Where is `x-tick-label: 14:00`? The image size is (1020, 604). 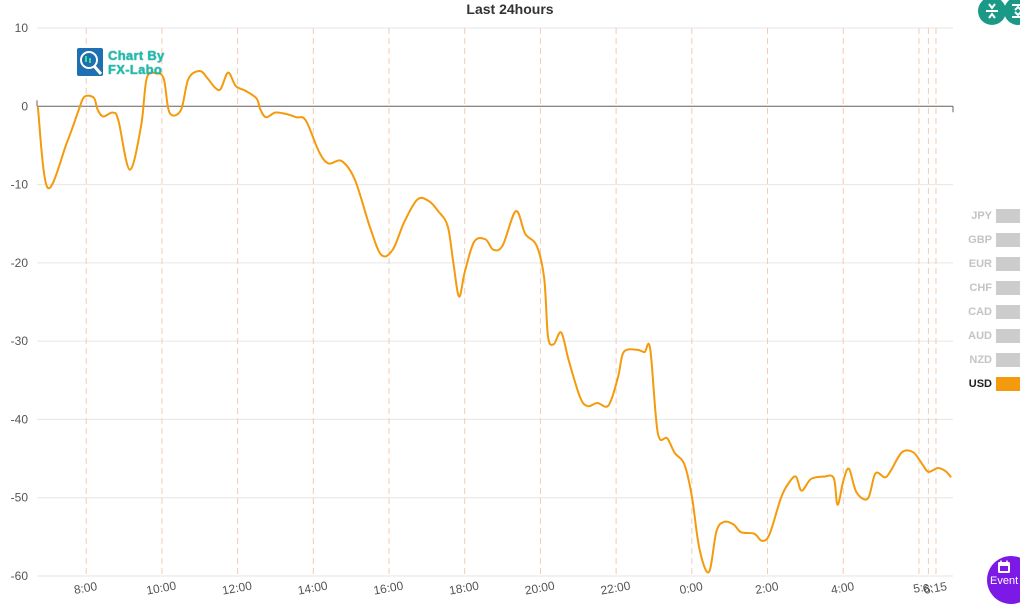 x-tick-label: 14:00 is located at coordinates (313, 588).